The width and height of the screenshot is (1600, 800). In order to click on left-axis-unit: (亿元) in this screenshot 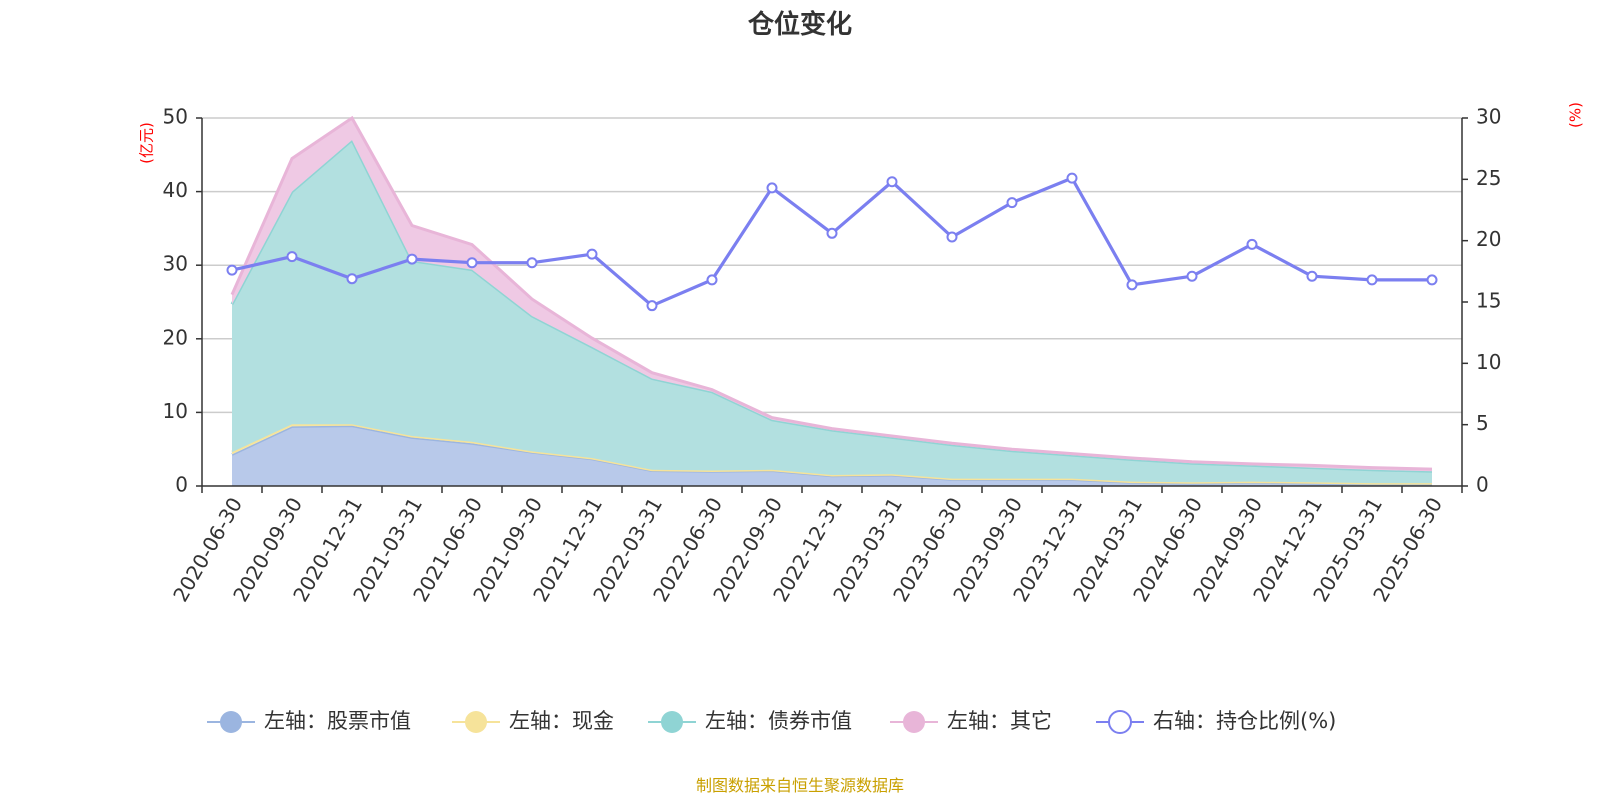, I will do `click(147, 143)`.